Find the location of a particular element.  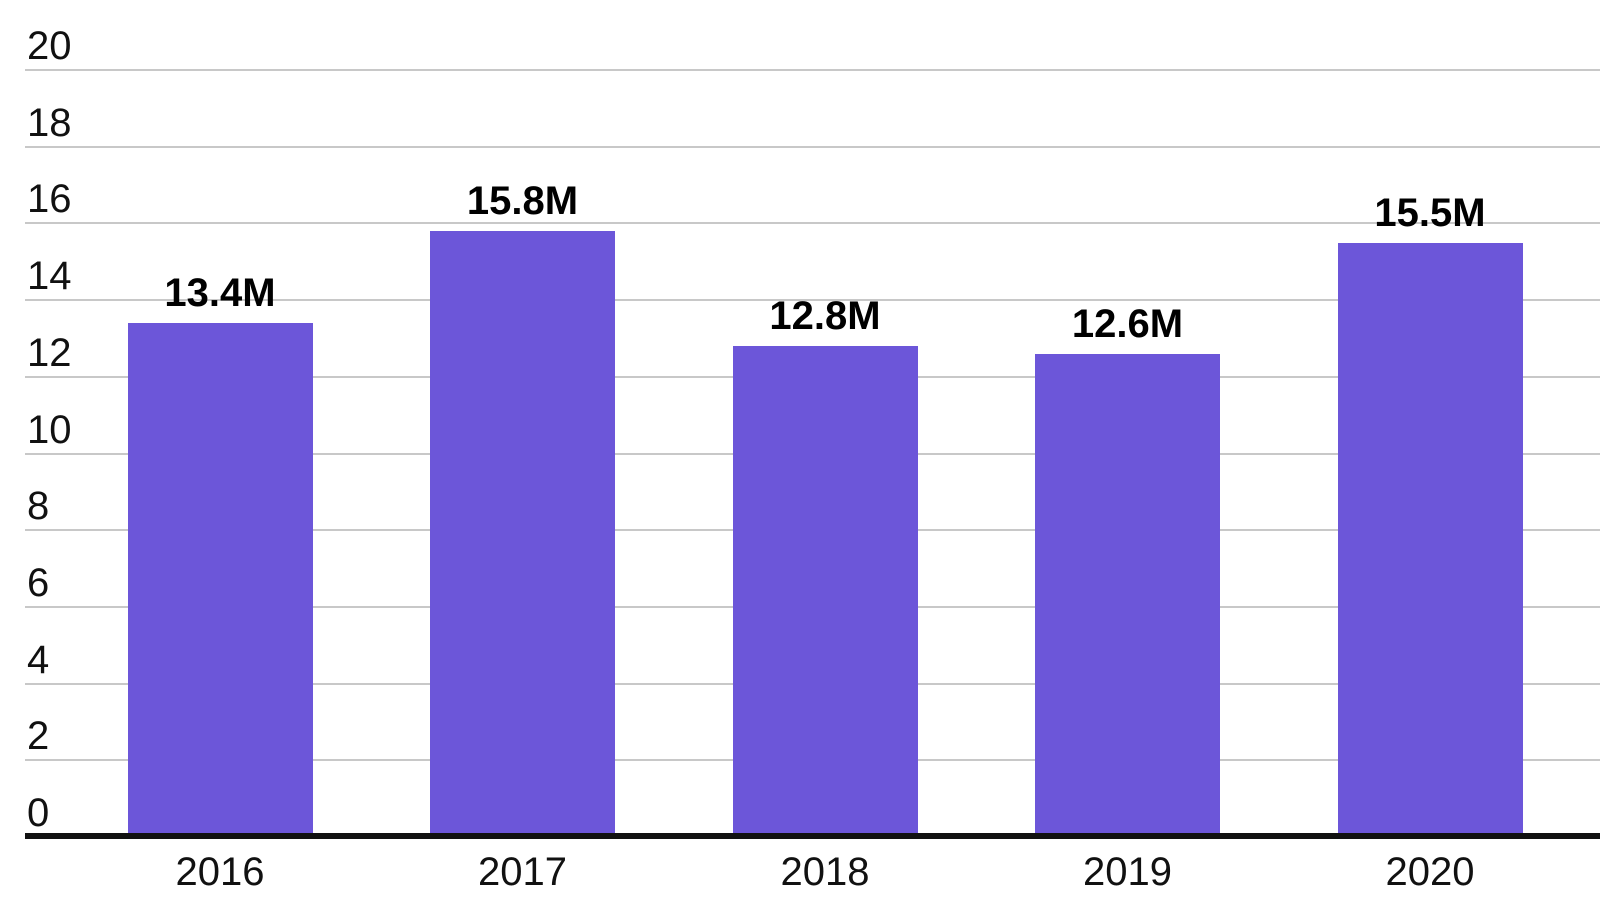

y-axis-tick-label-8: 8 is located at coordinates (38, 506).